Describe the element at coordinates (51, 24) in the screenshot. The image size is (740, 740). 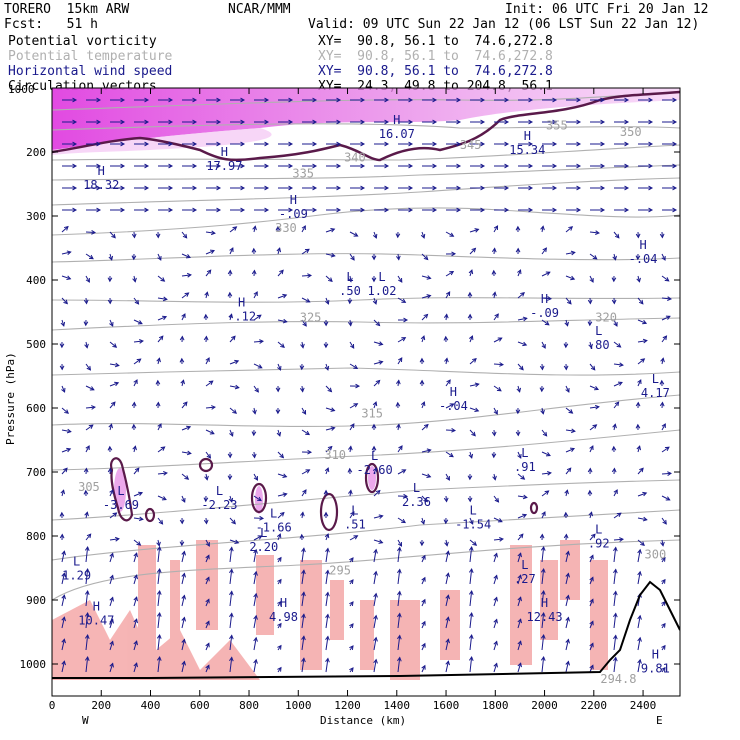
I see `forecast-hour: Fcst: 51 h` at that location.